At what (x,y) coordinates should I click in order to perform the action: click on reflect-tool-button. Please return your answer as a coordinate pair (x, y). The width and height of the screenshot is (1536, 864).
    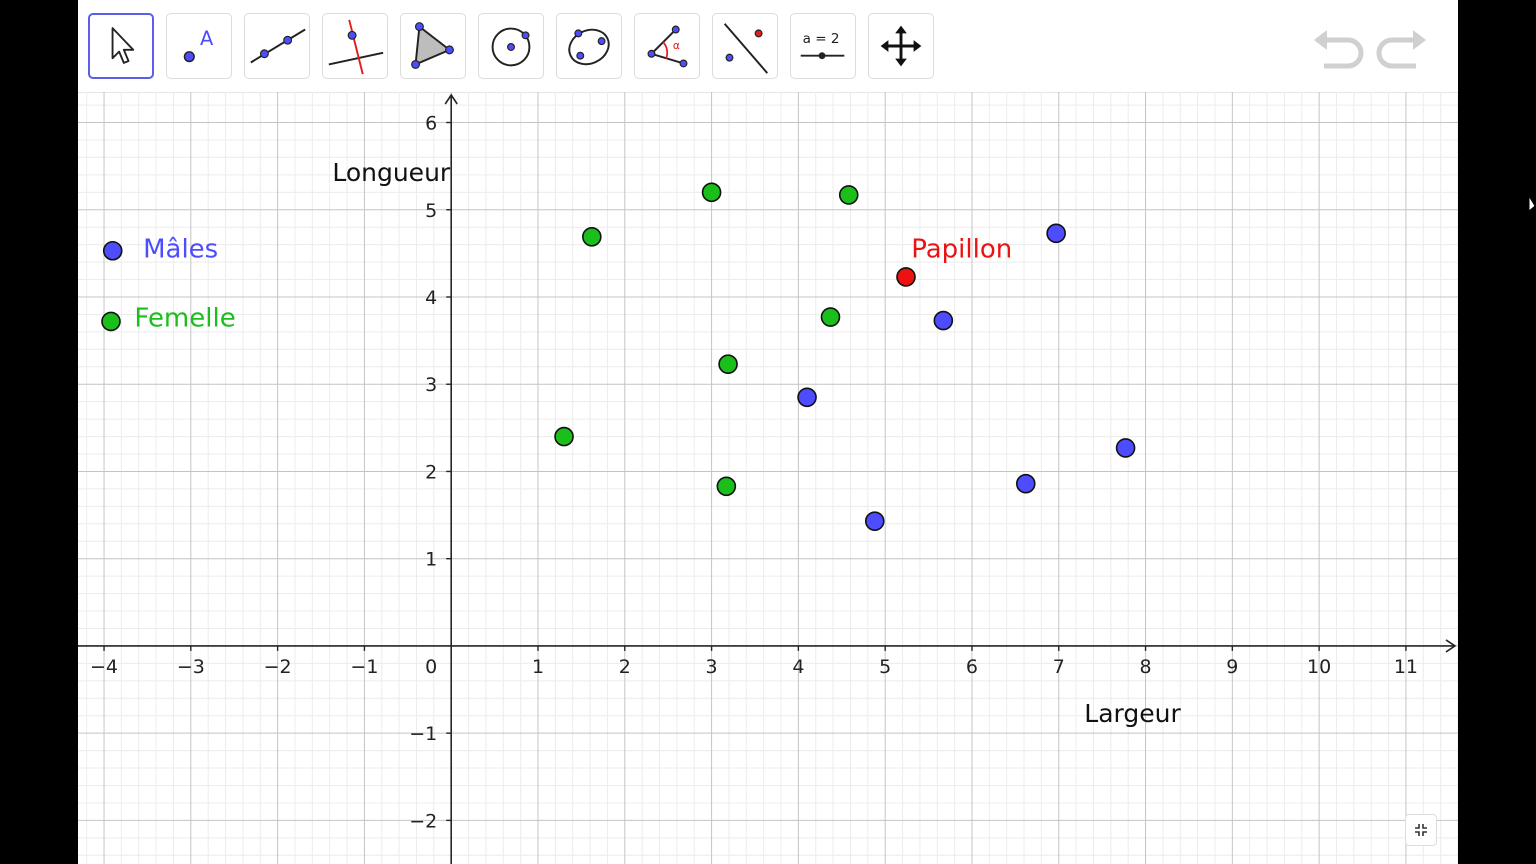
    Looking at the image, I should click on (745, 46).